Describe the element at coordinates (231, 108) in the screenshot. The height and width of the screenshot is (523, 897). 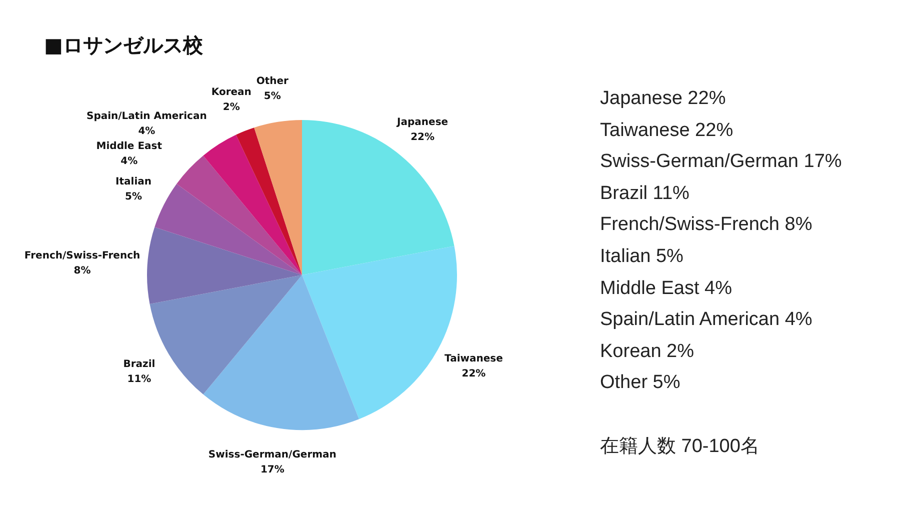
I see `data-label: 2%` at that location.